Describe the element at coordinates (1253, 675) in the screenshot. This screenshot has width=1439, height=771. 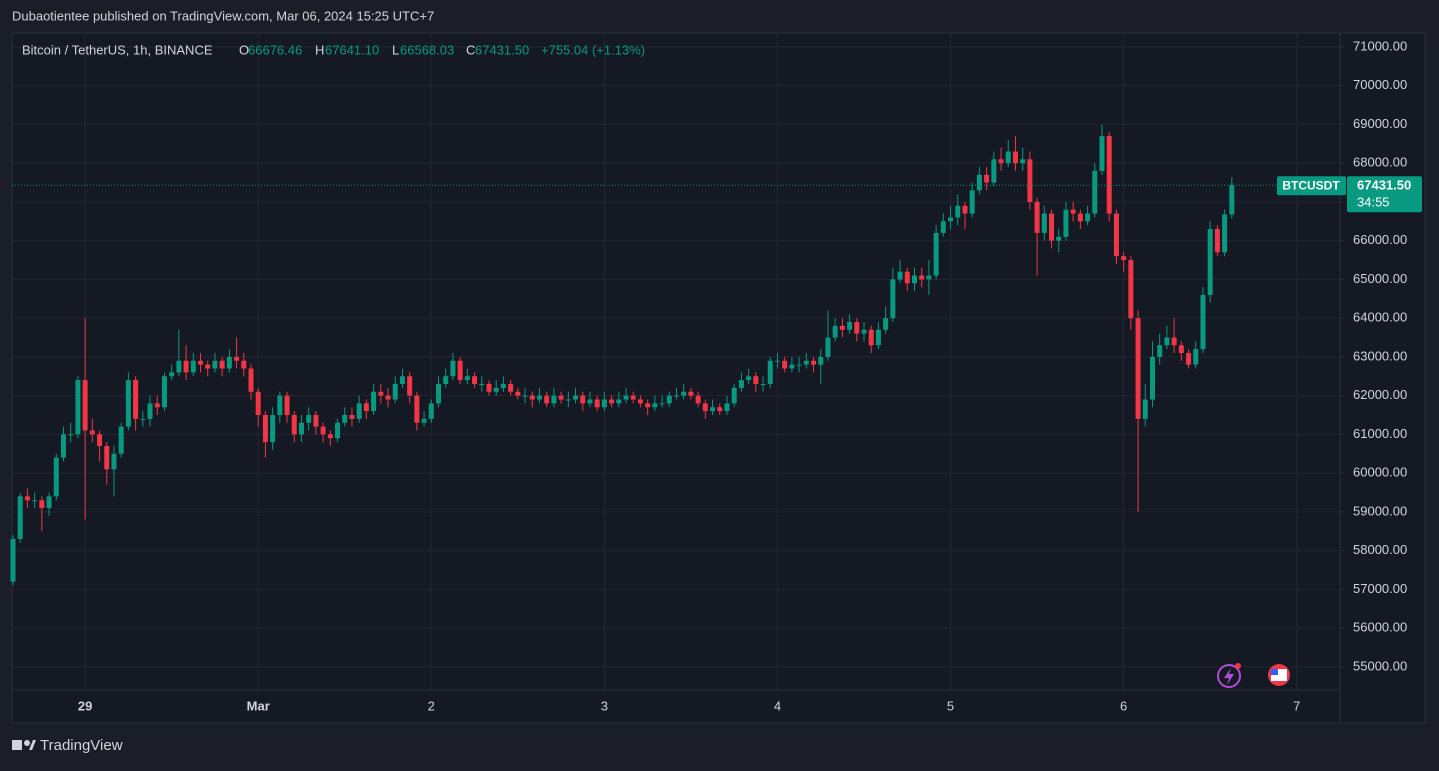
I see `icons` at that location.